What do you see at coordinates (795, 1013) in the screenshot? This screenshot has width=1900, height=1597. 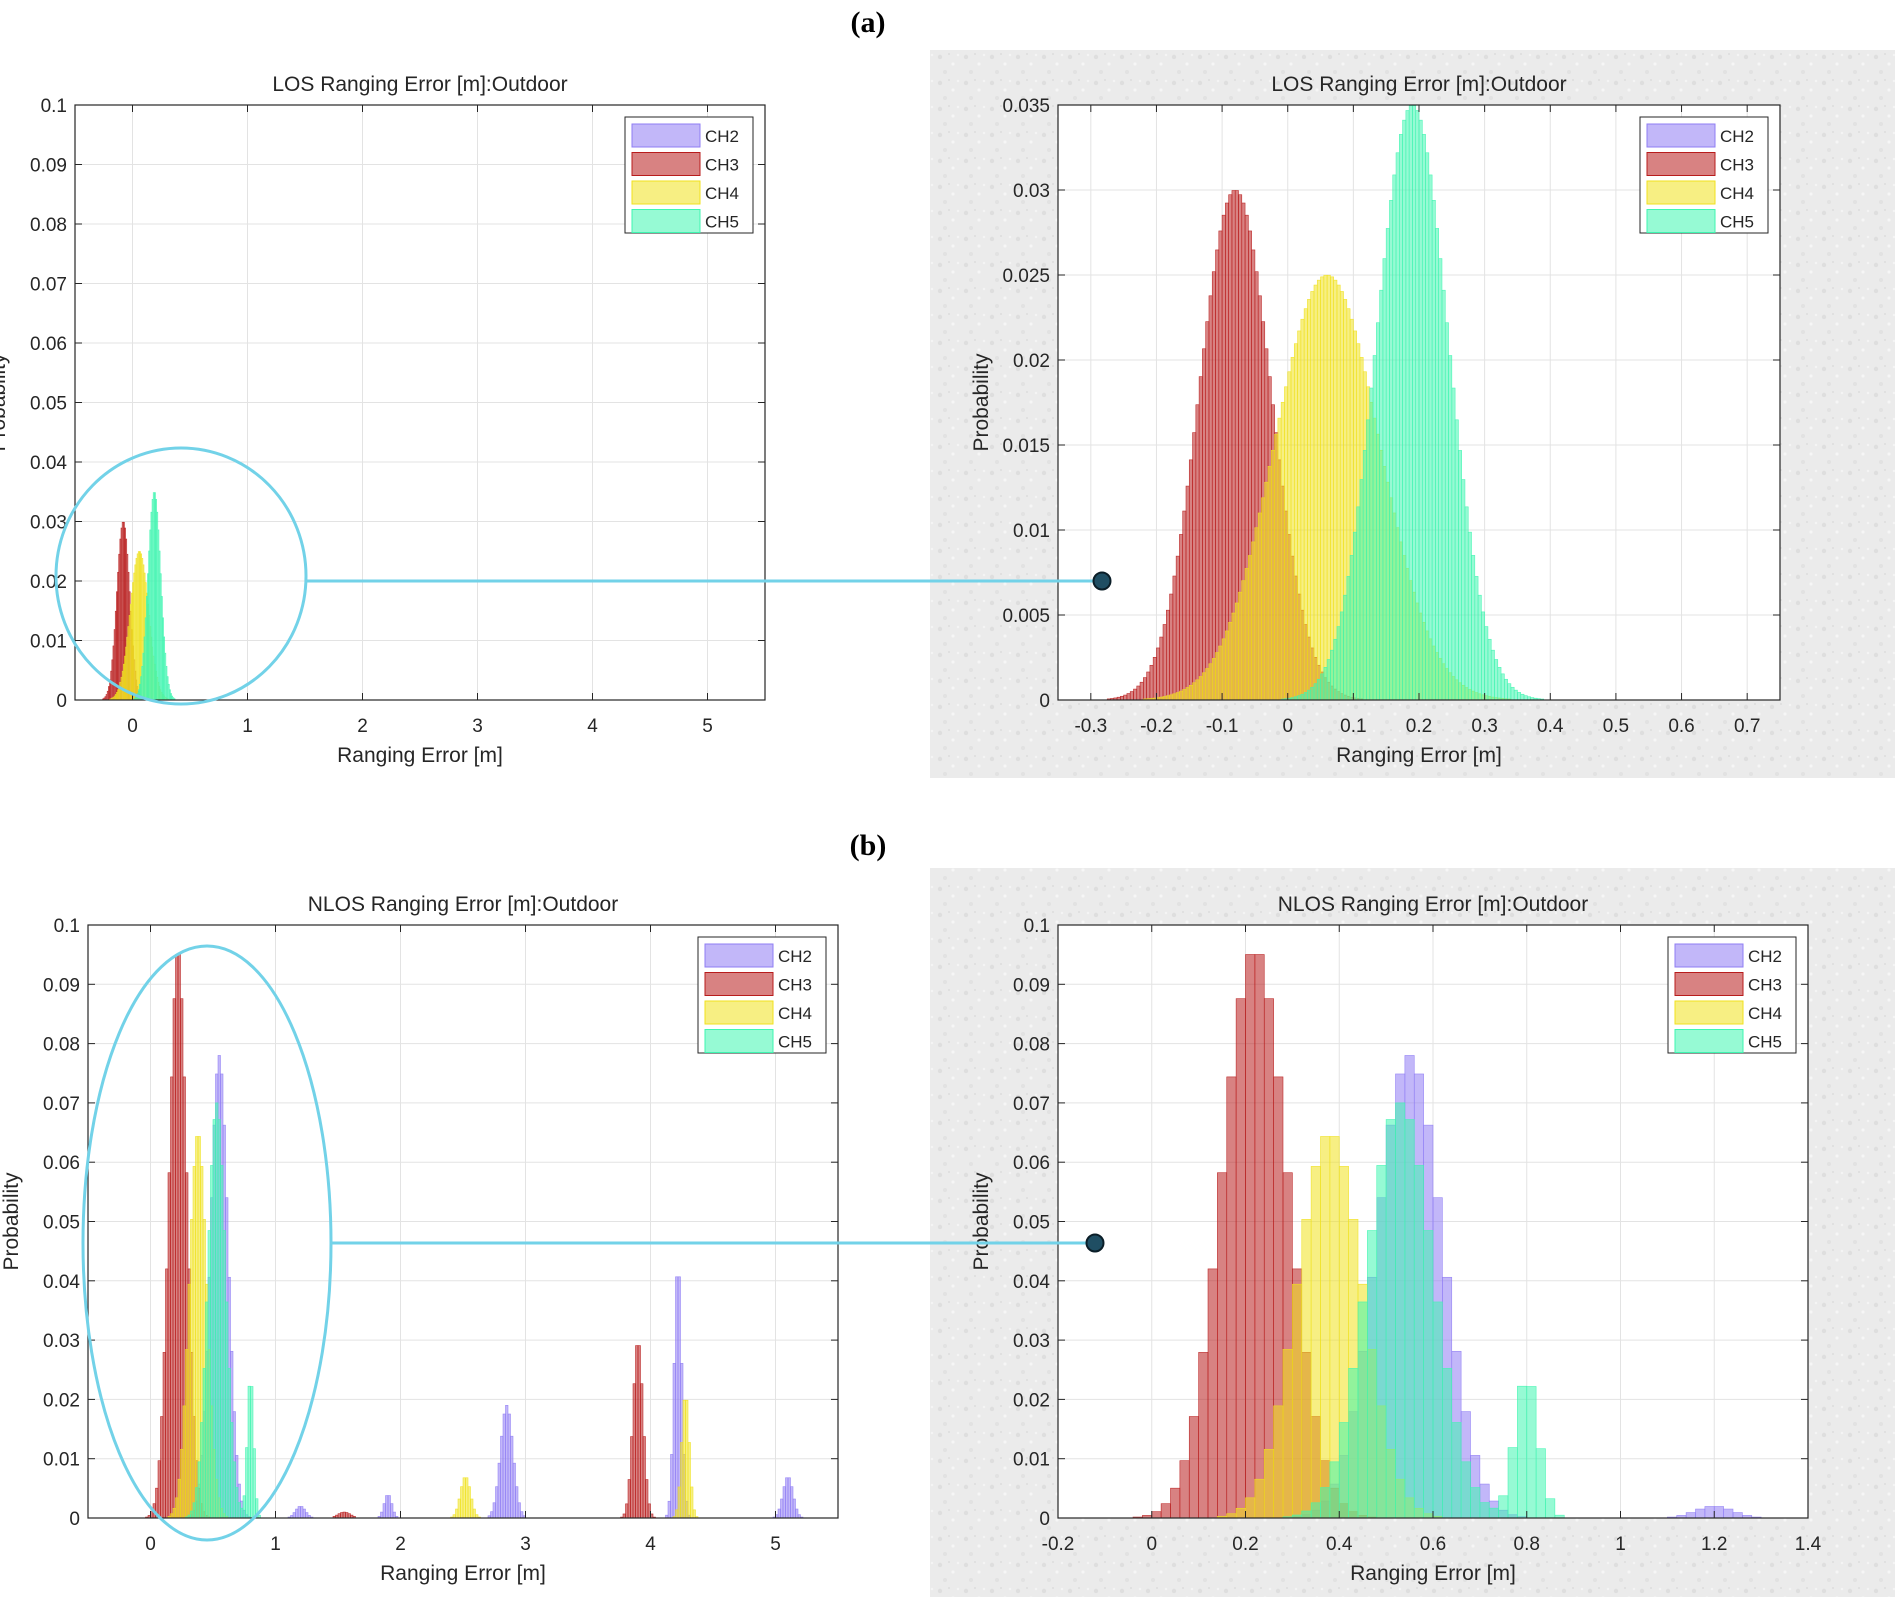 I see `legend-label-ch4: CH4` at bounding box center [795, 1013].